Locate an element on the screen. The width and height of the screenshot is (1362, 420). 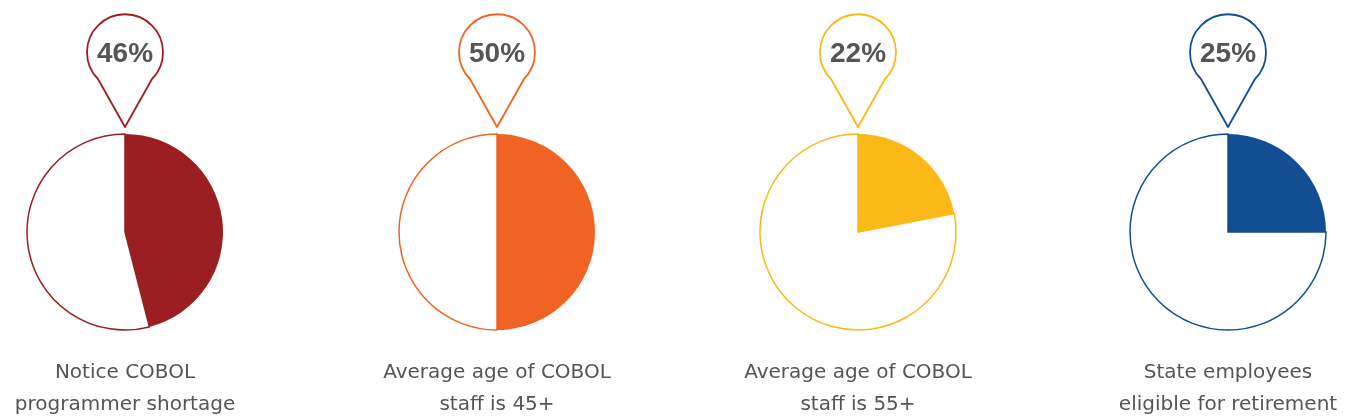
data-label: 25% is located at coordinates (1228, 52).